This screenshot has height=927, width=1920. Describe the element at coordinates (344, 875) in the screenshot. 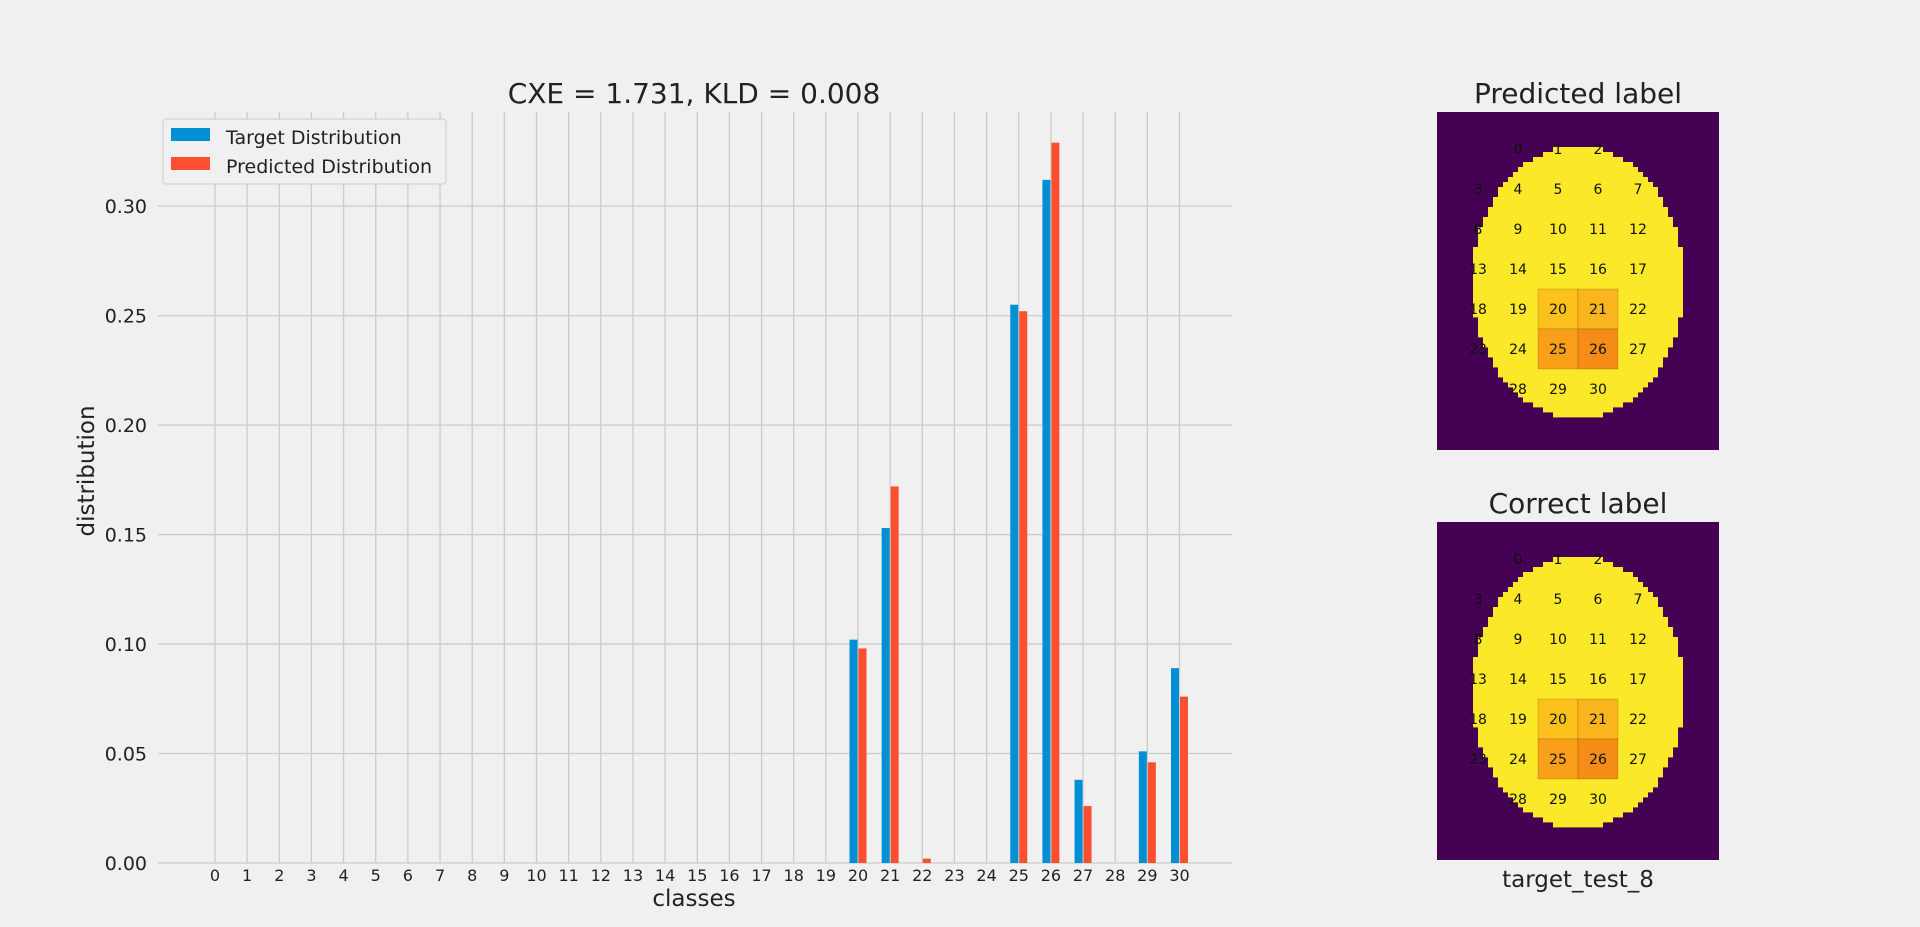

I see `x-tick-label: 4` at that location.